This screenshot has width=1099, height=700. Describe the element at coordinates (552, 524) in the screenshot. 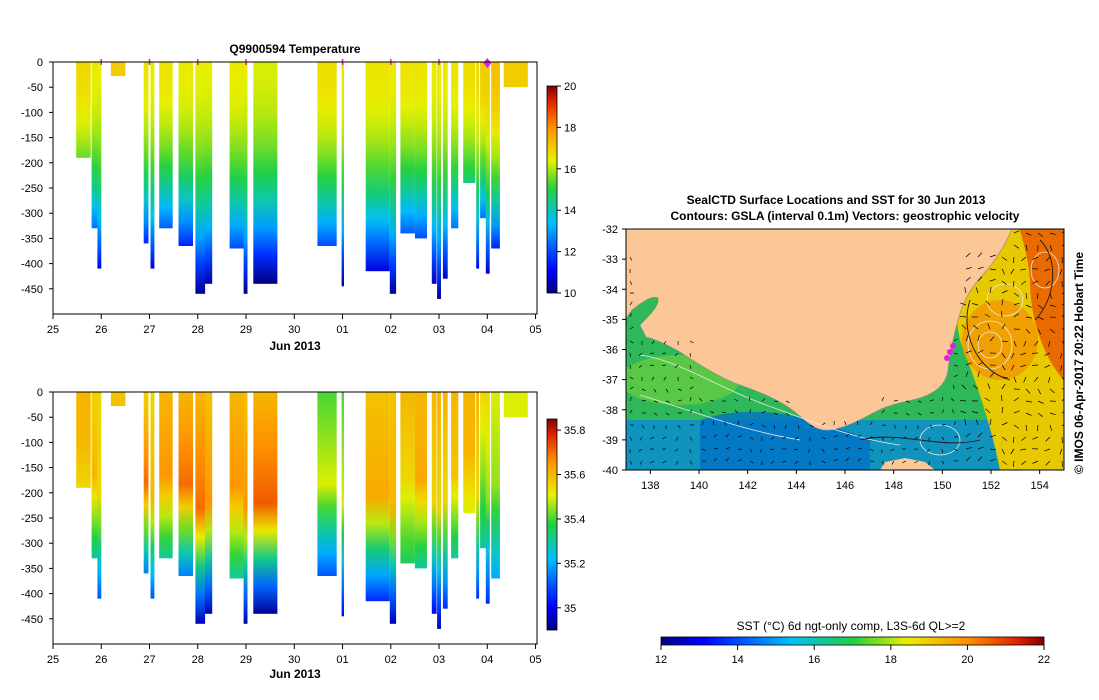

I see `salinity-colorbar` at that location.